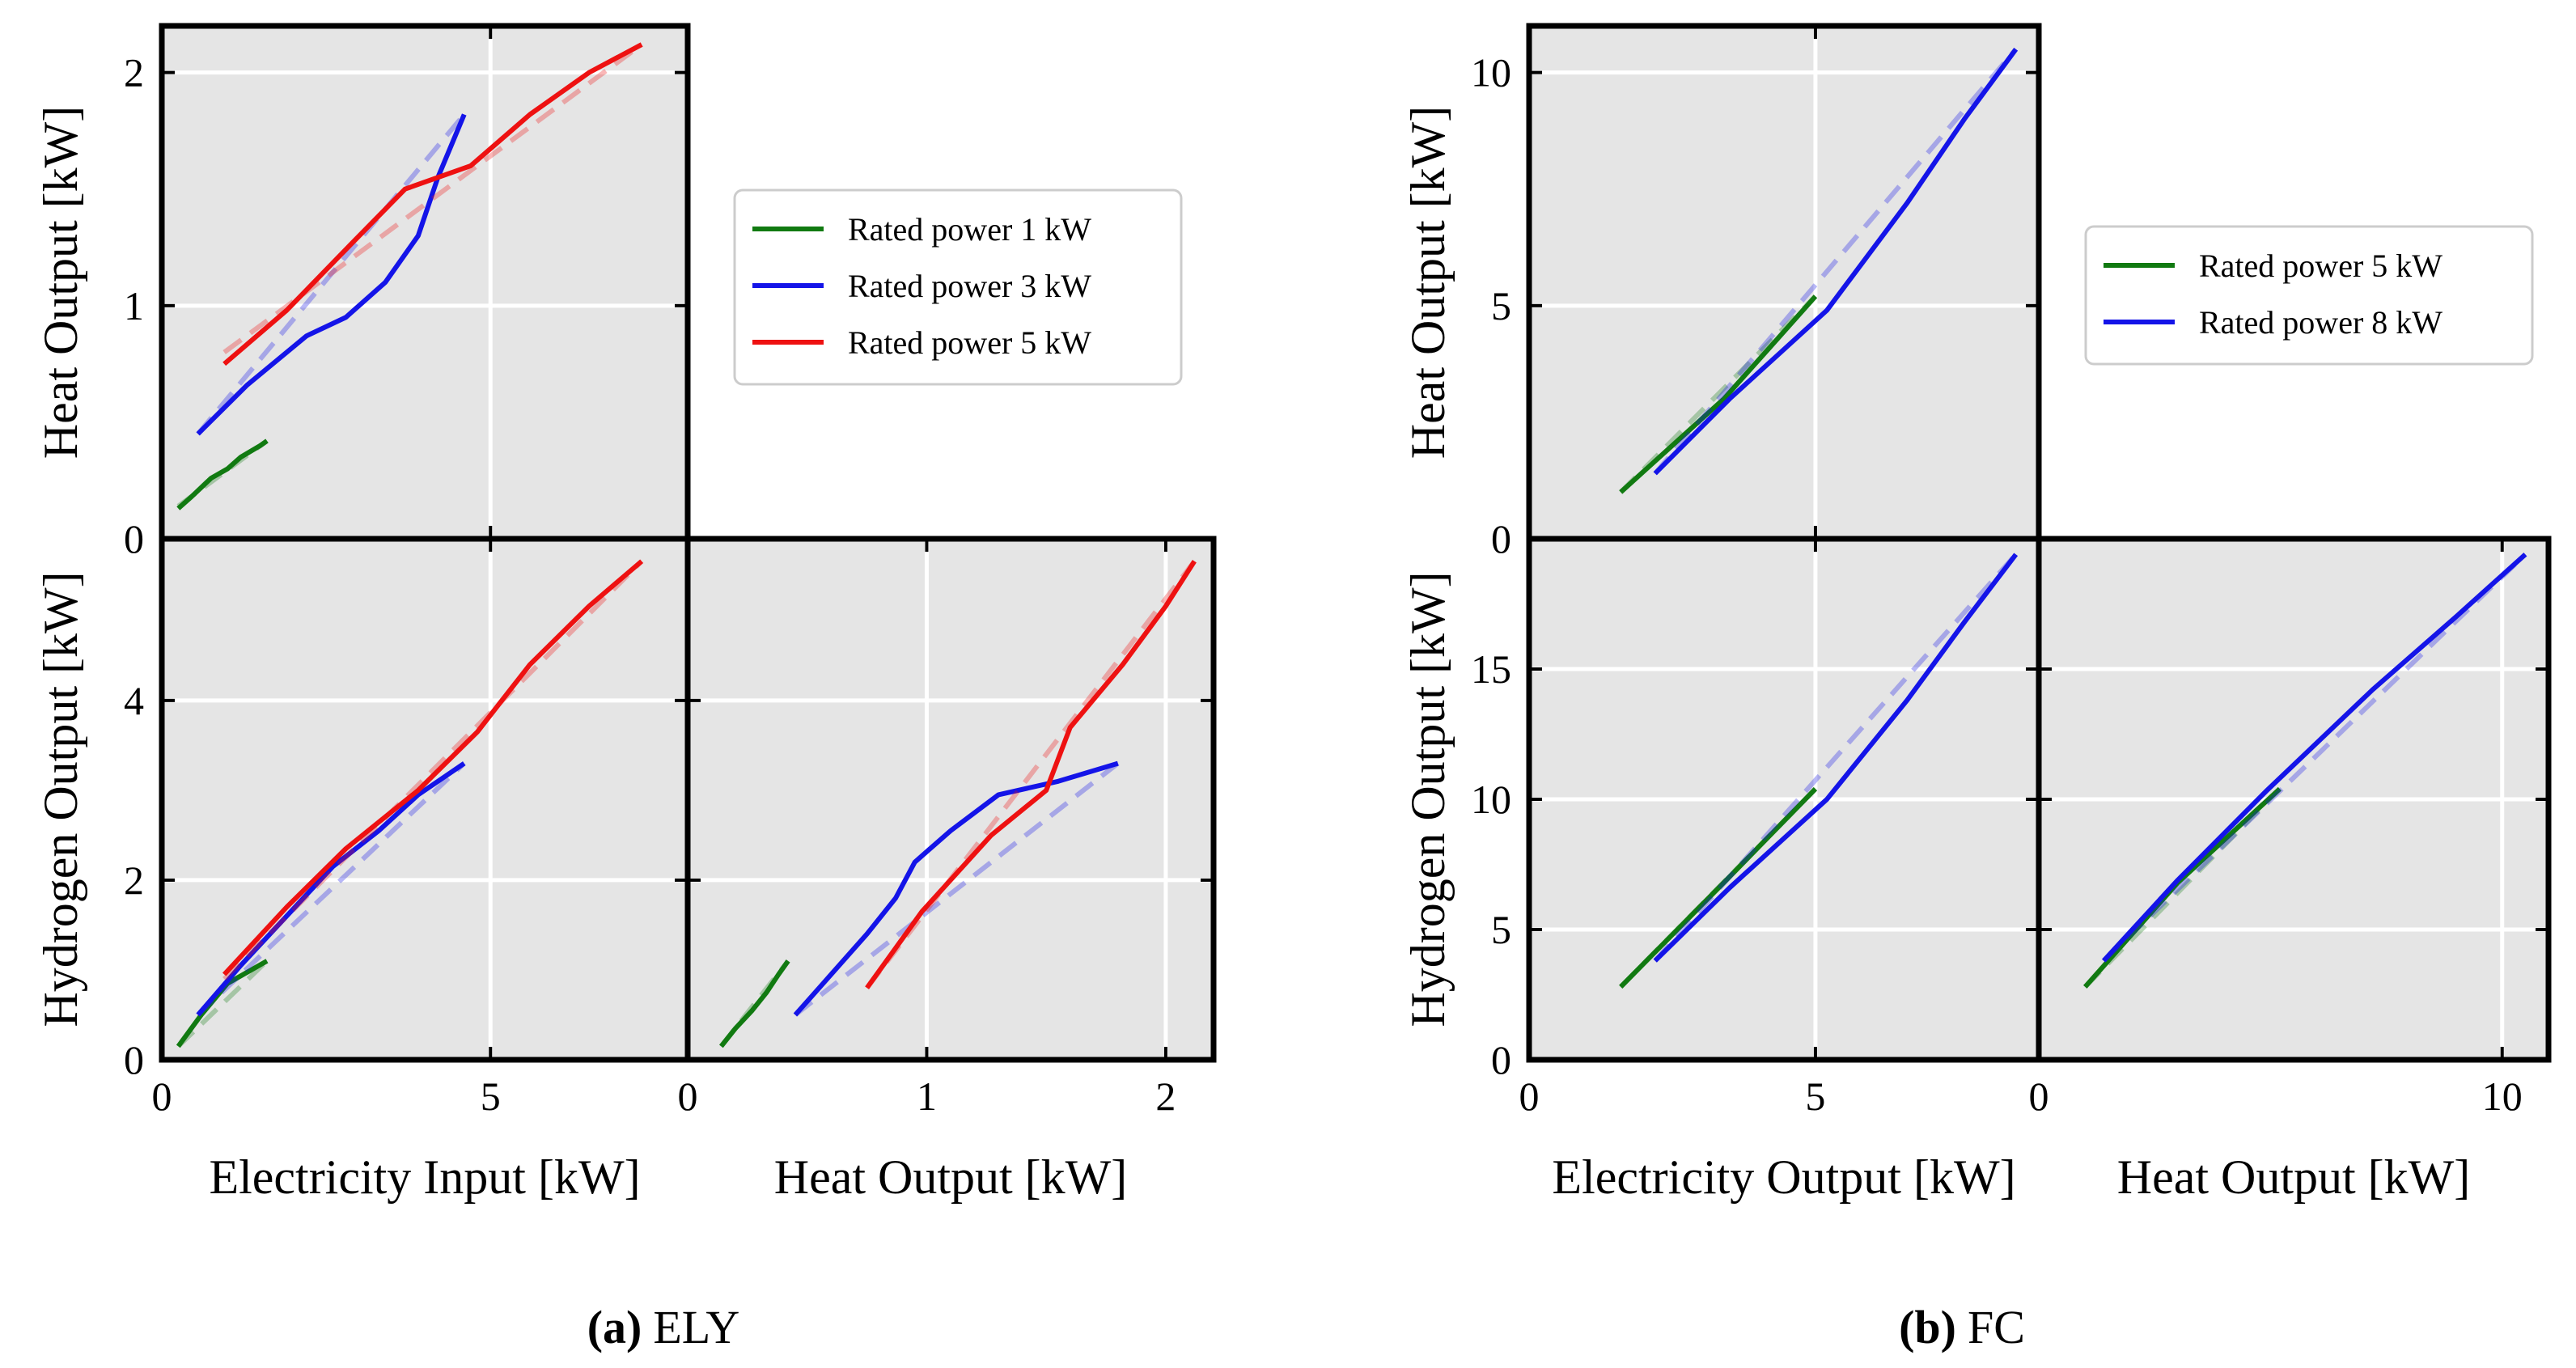  What do you see at coordinates (1165, 1096) in the screenshot?
I see `x-tick-label: 2` at bounding box center [1165, 1096].